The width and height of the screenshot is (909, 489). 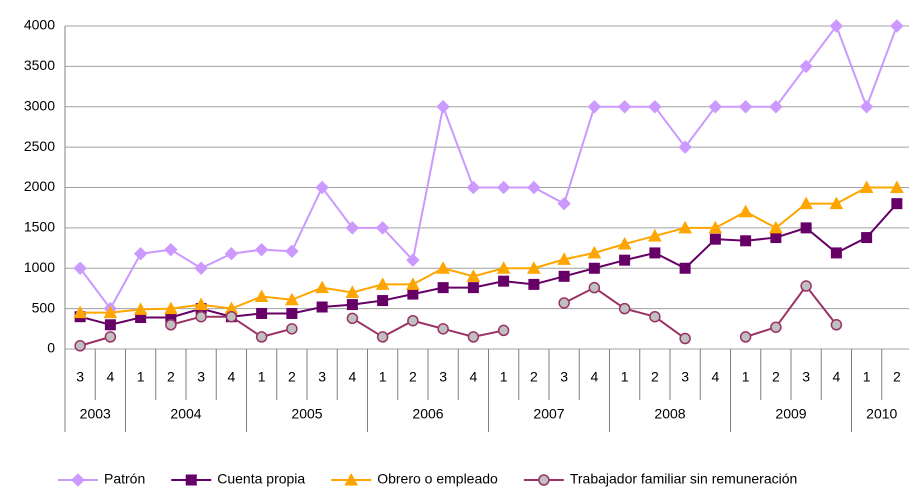 I want to click on y-tick-label: 500, so click(x=44, y=307).